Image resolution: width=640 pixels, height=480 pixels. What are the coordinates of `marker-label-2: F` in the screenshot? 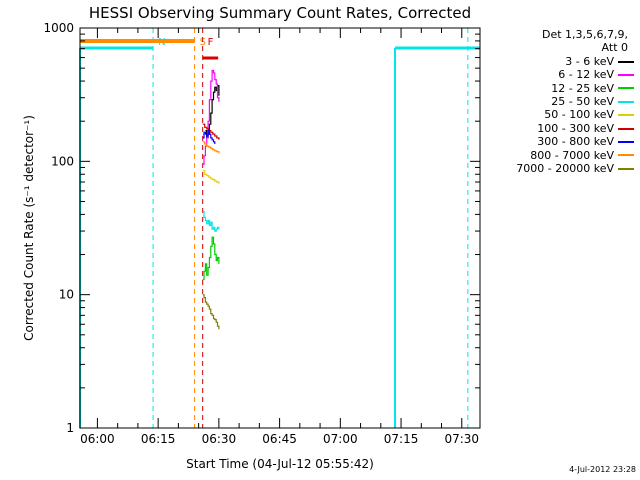 It's located at (211, 42).